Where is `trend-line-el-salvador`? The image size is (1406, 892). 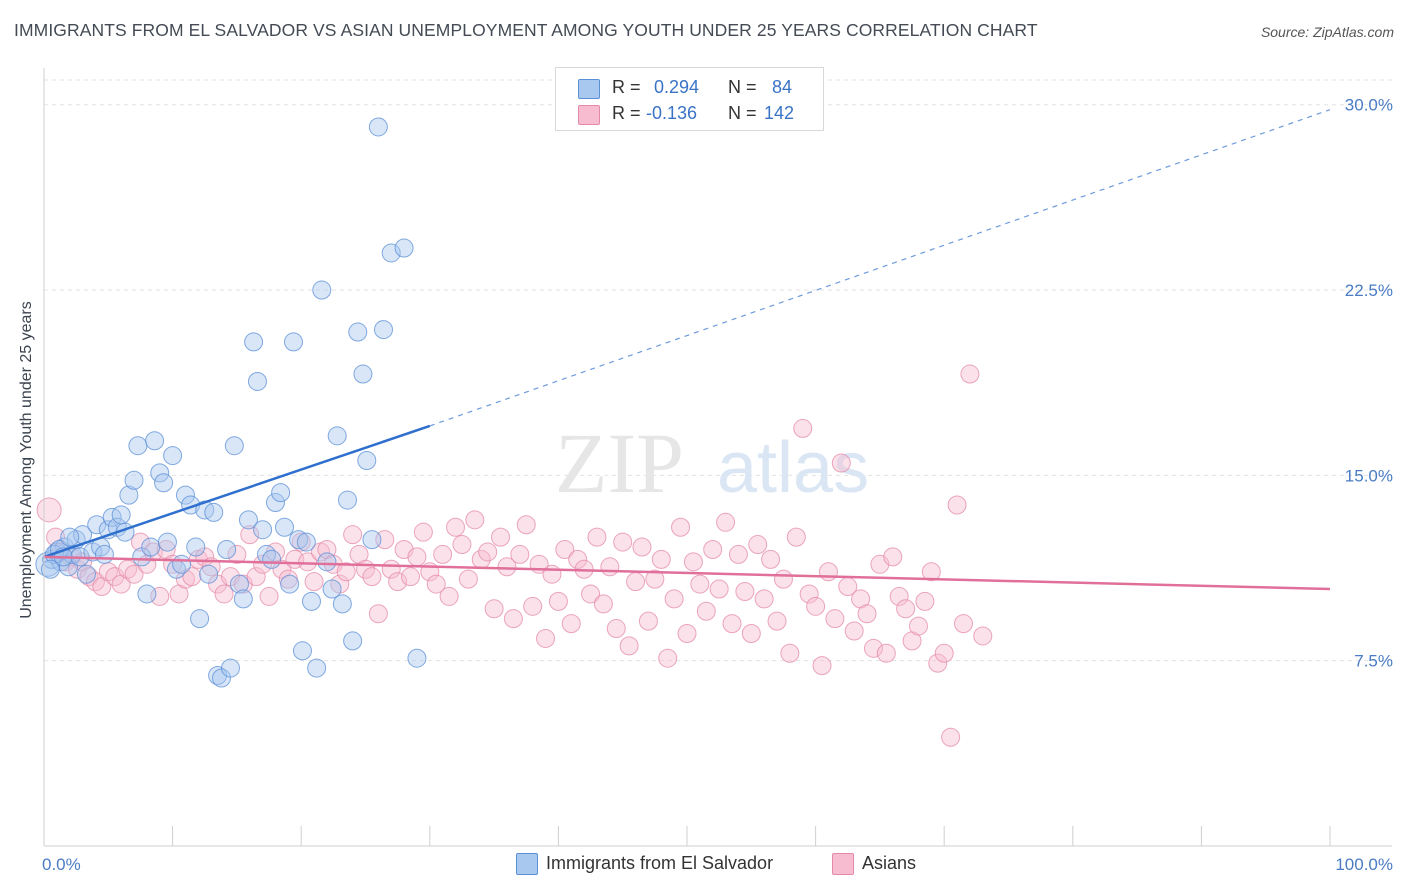 trend-line-el-salvador is located at coordinates (237, 491).